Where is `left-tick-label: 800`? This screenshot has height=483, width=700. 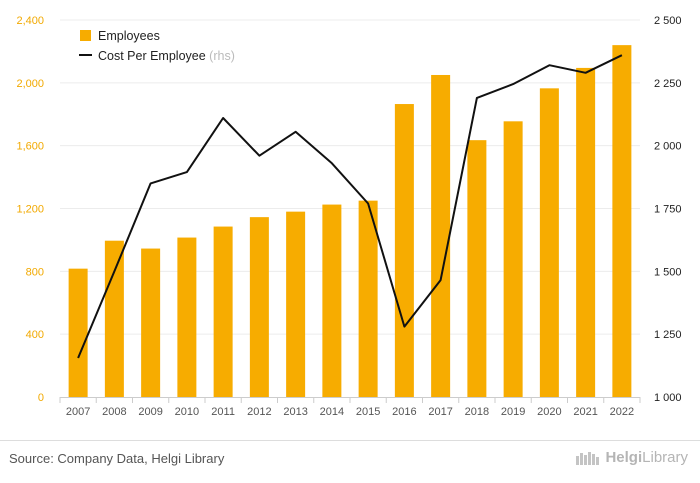 left-tick-label: 800 is located at coordinates (35, 272).